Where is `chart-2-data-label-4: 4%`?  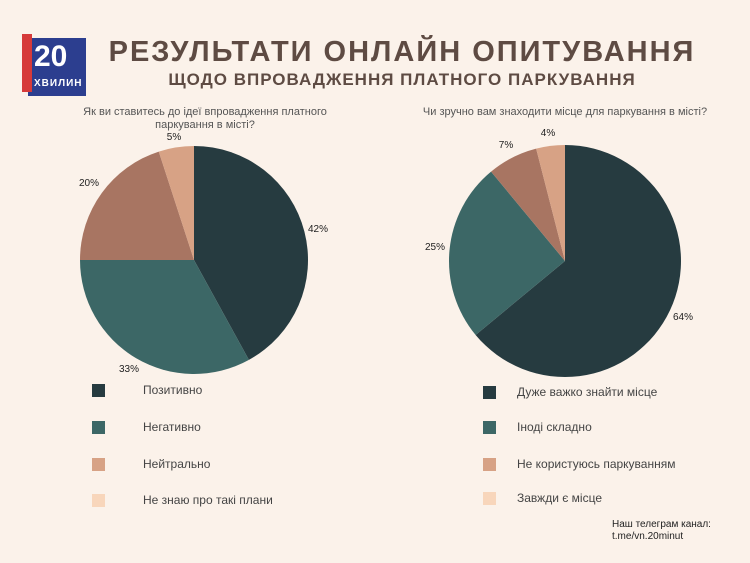
chart-2-data-label-4: 4% is located at coordinates (548, 133).